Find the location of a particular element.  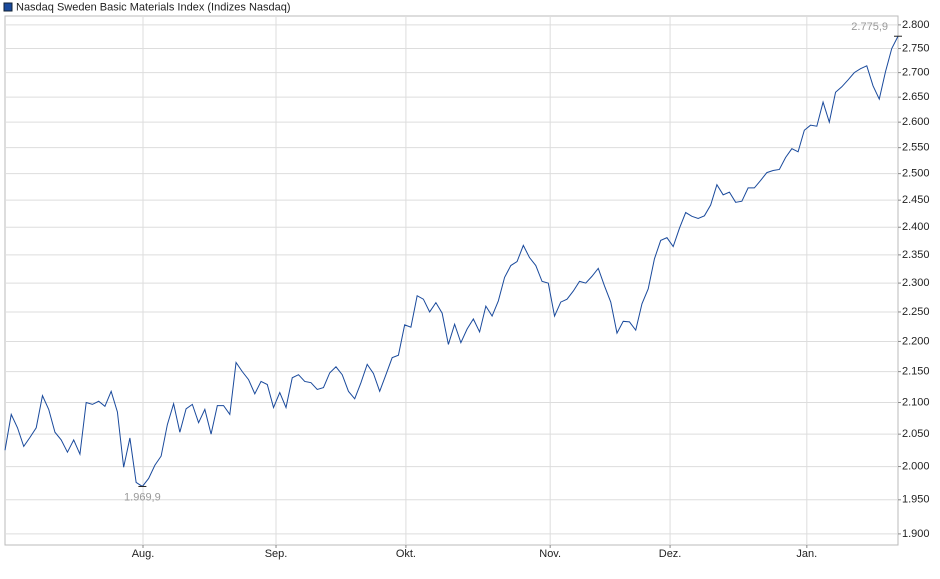

y-tick-label: 2.700 is located at coordinates (916, 73).